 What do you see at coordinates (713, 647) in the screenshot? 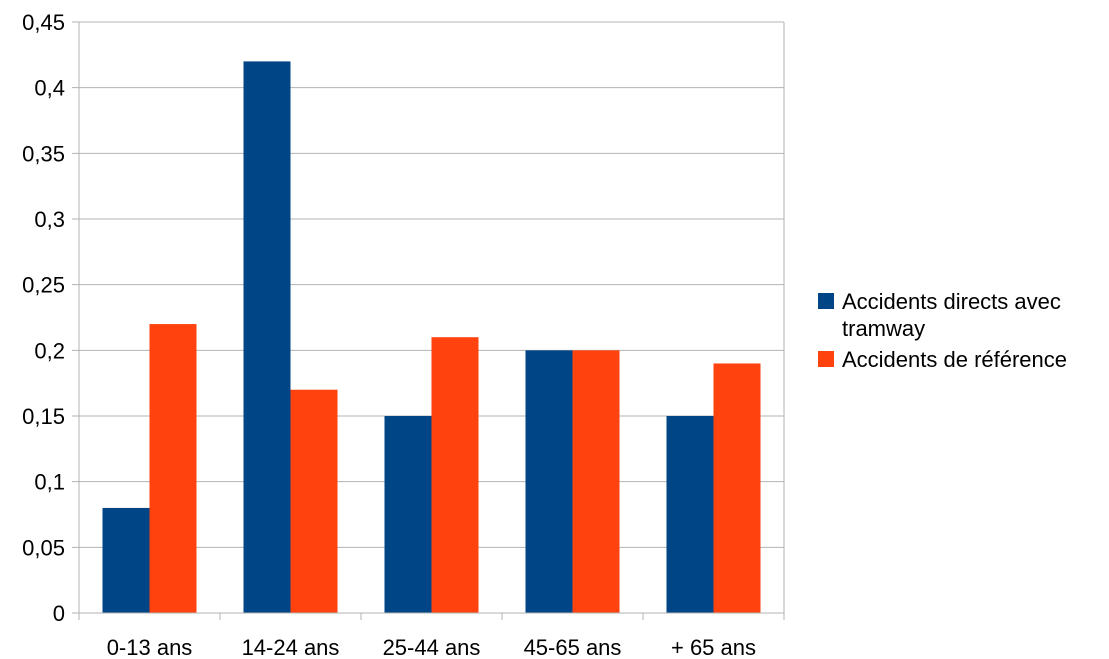
I see `x-tick-label: + 65 ans` at bounding box center [713, 647].